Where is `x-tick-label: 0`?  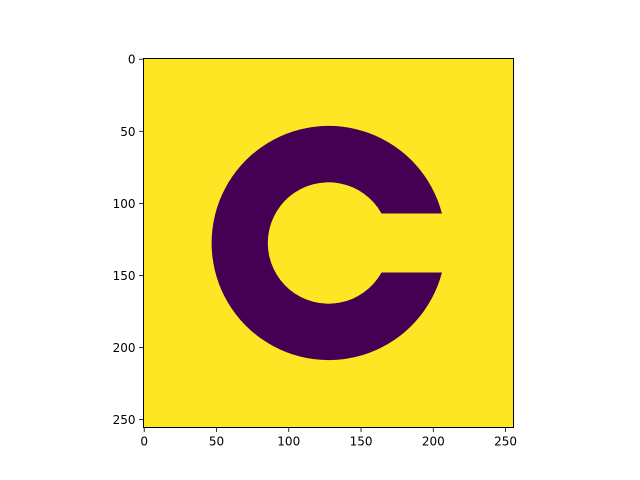
x-tick-label: 0 is located at coordinates (144, 442).